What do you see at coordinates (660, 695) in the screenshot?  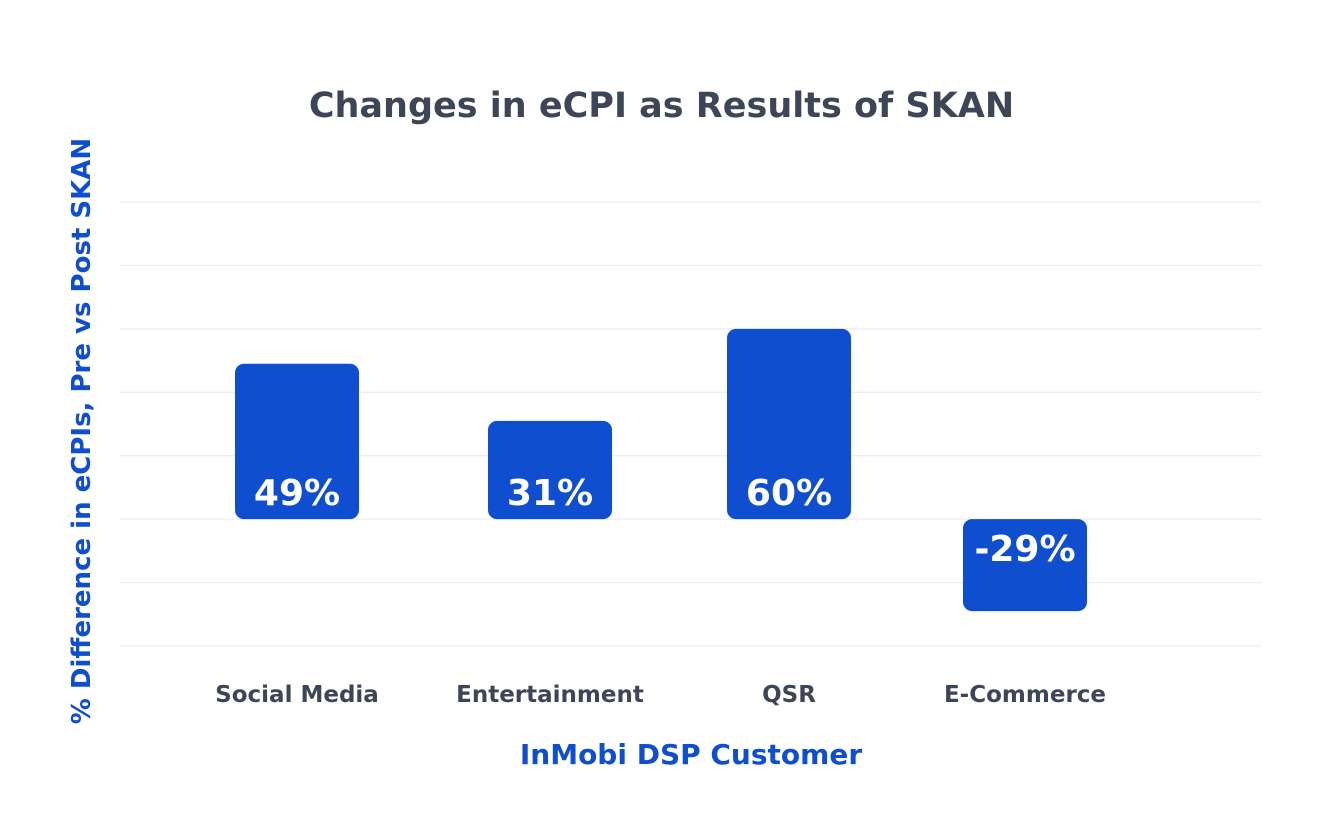 I see `x-tick-labels: Social Media Entertainment QSR E-Commerce` at bounding box center [660, 695].